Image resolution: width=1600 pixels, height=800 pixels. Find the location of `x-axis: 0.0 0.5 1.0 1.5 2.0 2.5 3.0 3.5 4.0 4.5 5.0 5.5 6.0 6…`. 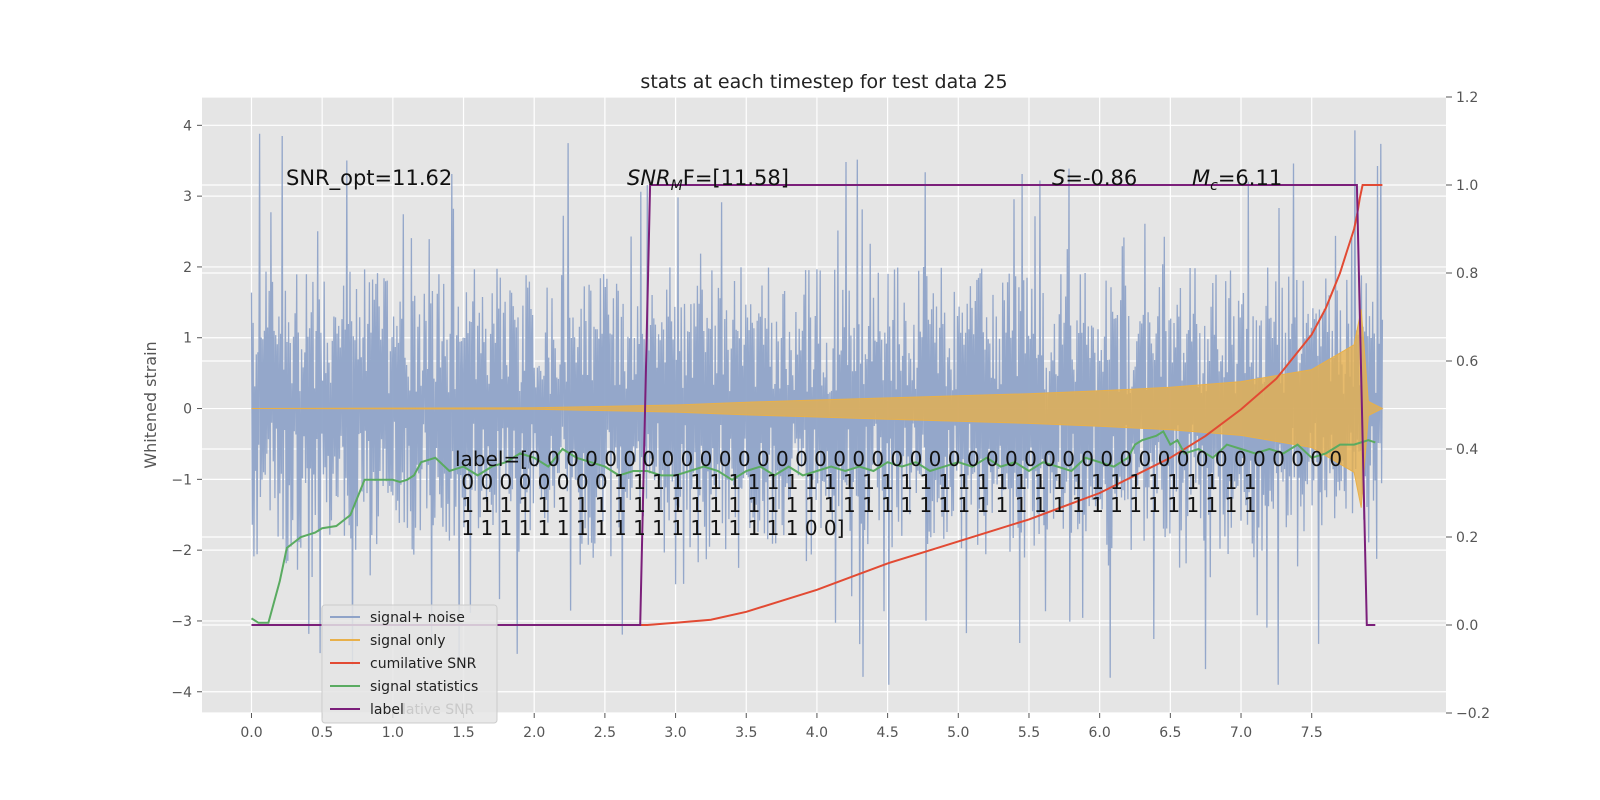

x-axis: 0.0 0.5 1.0 1.5 2.0 2.5 3.0 3.5 4.0 4.5 5.0 5.5 6.0 6… is located at coordinates (781, 727).